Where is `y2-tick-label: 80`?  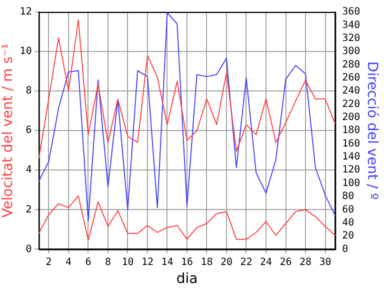
y2-tick-label: 80 is located at coordinates (348, 196).